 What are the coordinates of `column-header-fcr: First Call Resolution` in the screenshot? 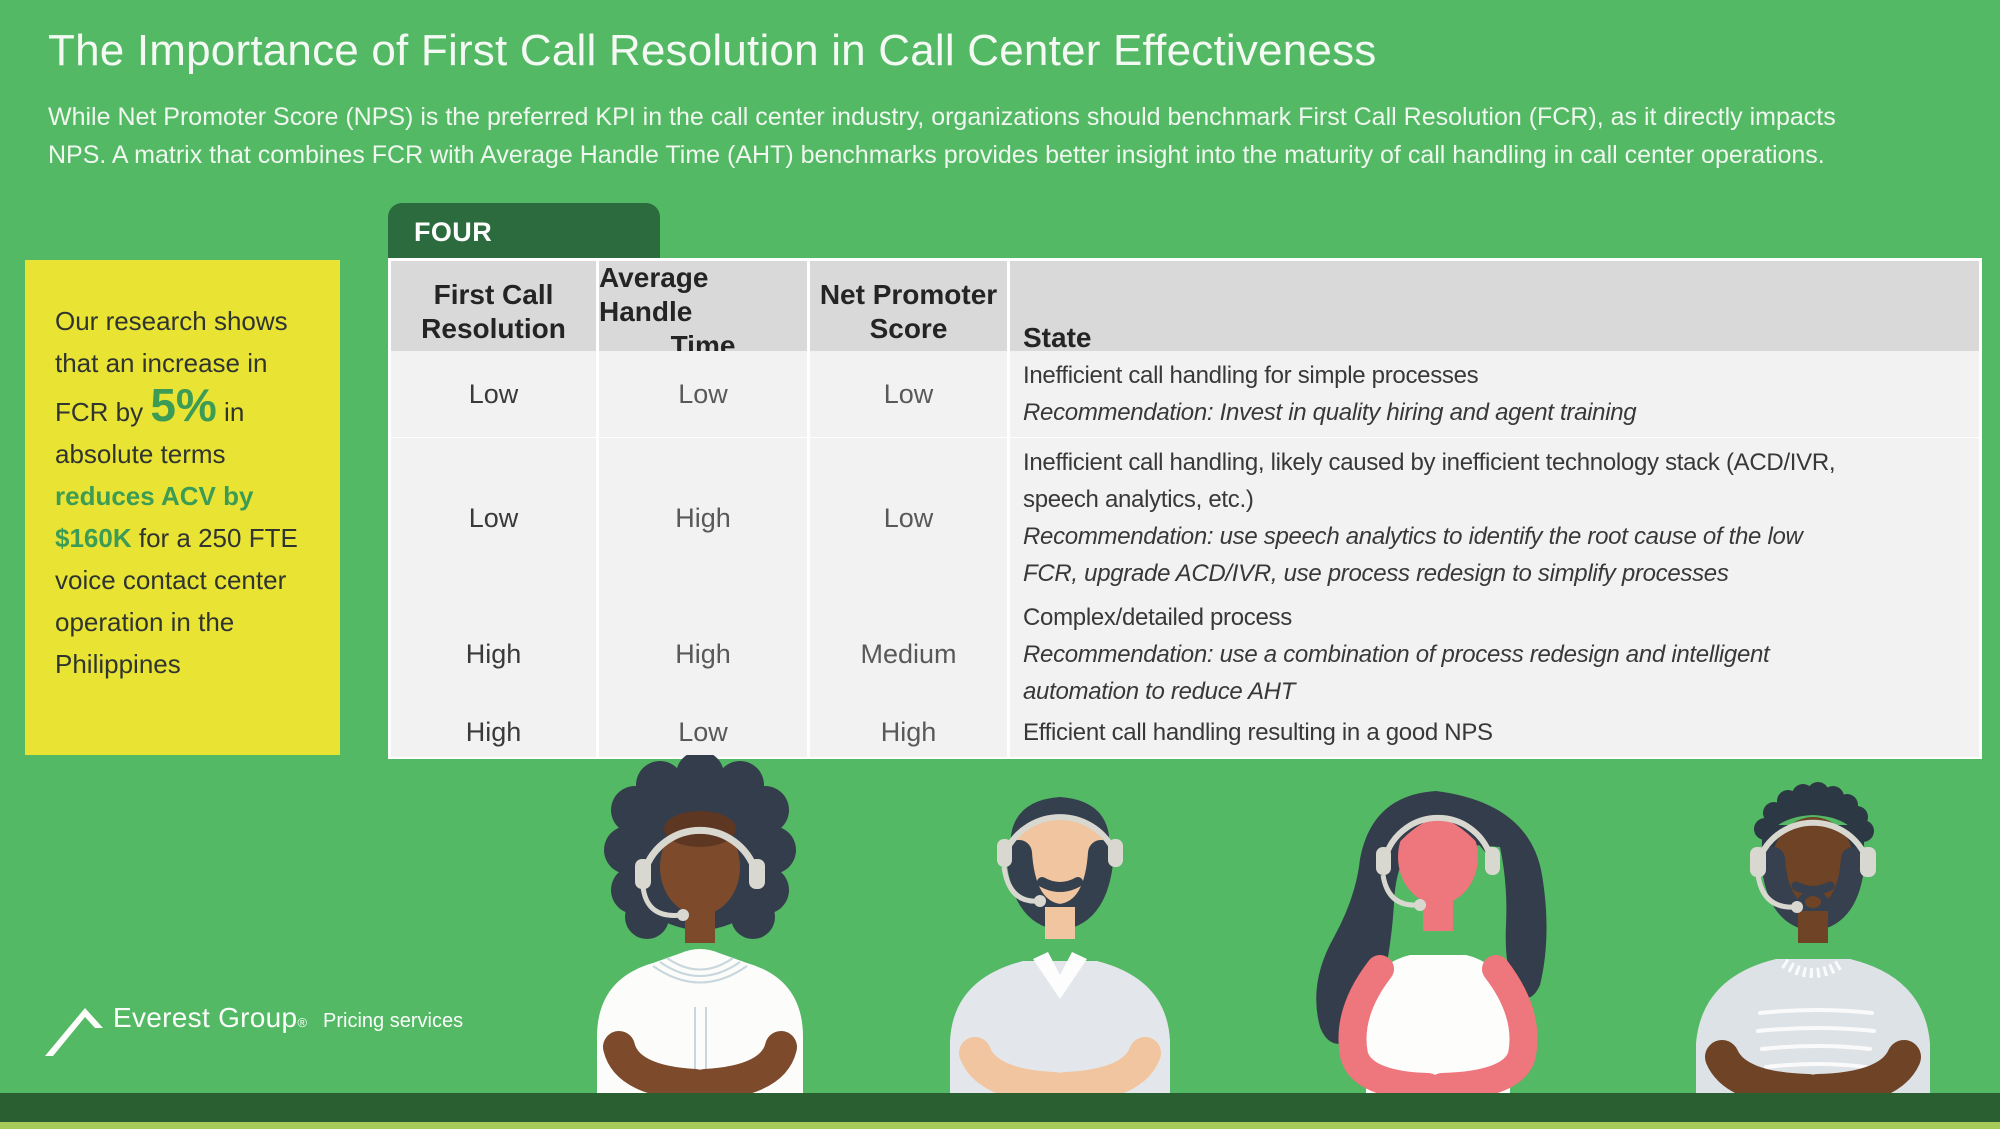 It's located at (493, 312).